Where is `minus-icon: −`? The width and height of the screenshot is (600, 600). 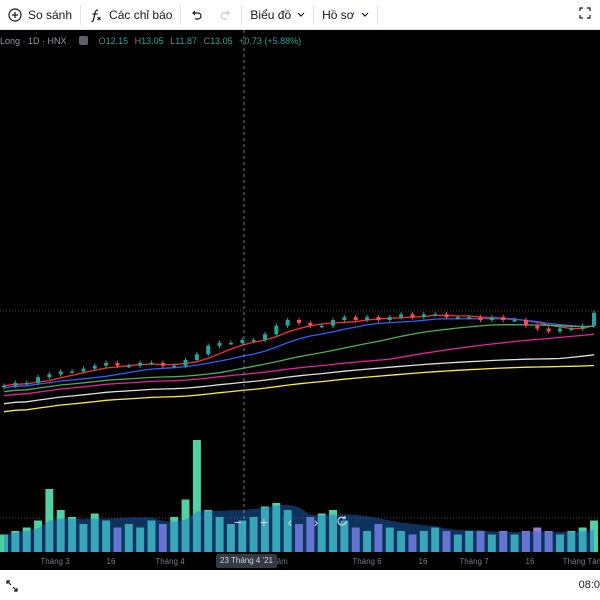
minus-icon: − is located at coordinates (238, 522).